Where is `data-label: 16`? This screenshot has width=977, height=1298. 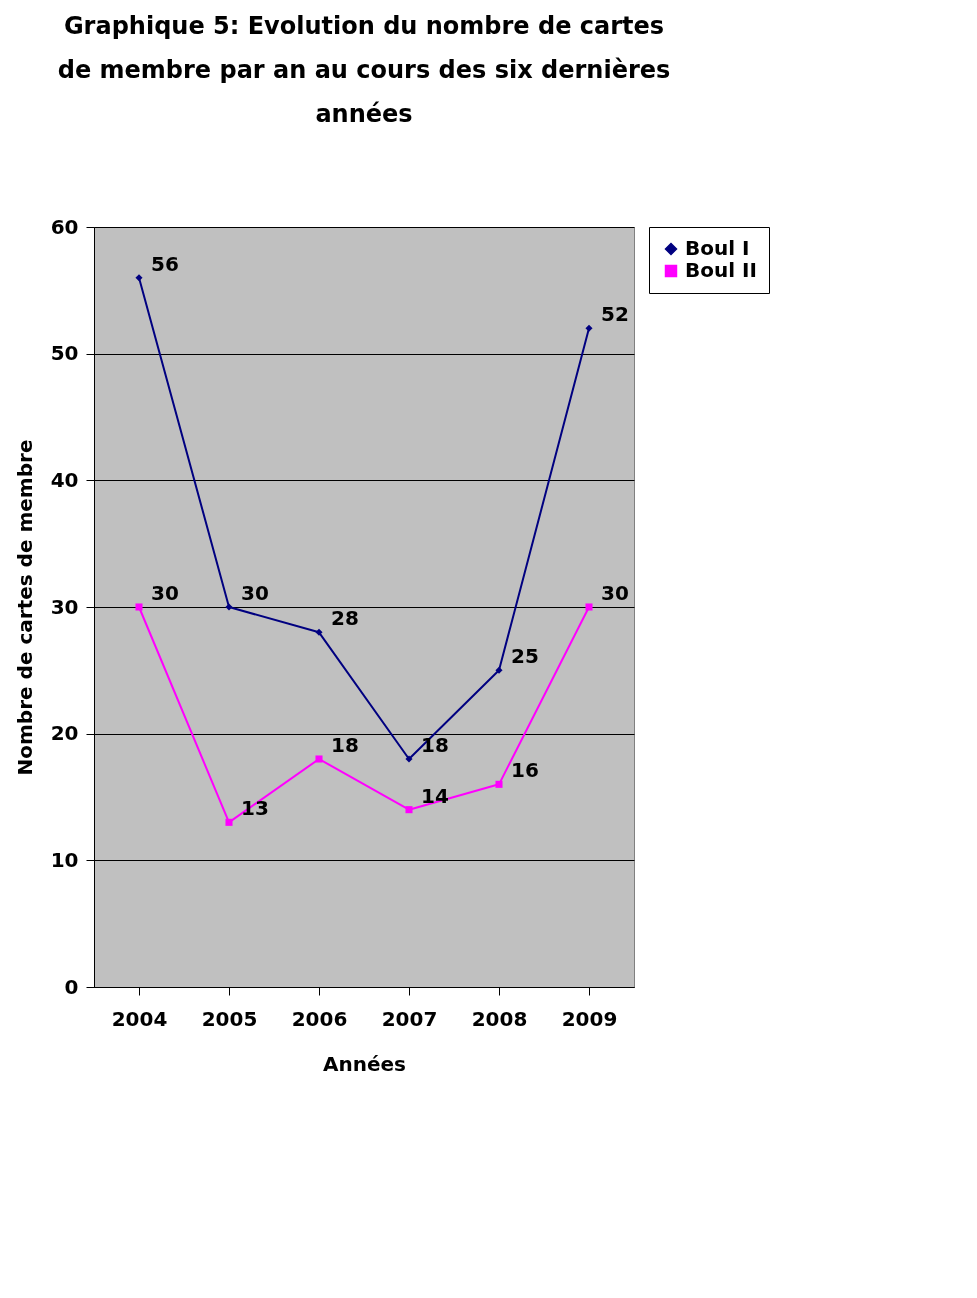 data-label: 16 is located at coordinates (525, 770).